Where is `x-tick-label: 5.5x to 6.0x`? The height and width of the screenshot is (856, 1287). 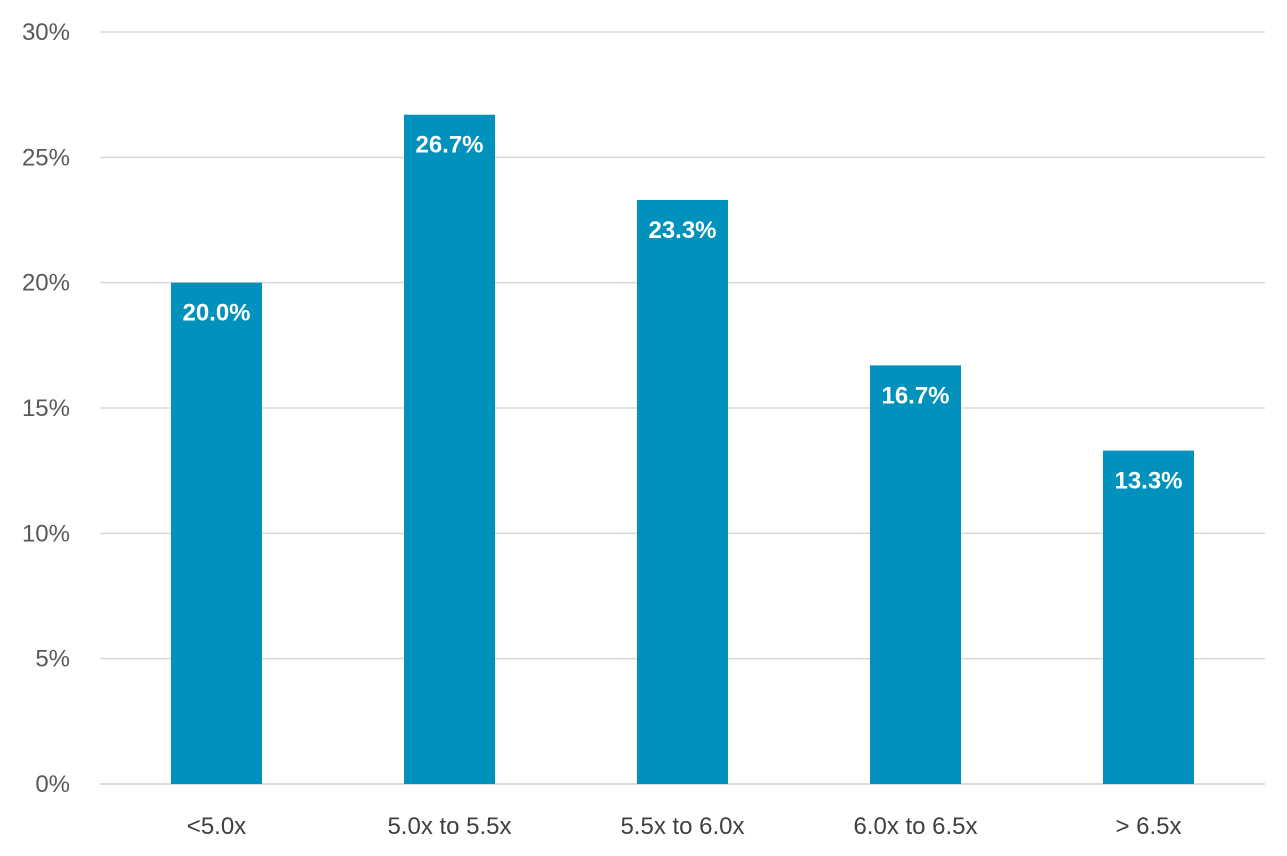 x-tick-label: 5.5x to 6.0x is located at coordinates (682, 826).